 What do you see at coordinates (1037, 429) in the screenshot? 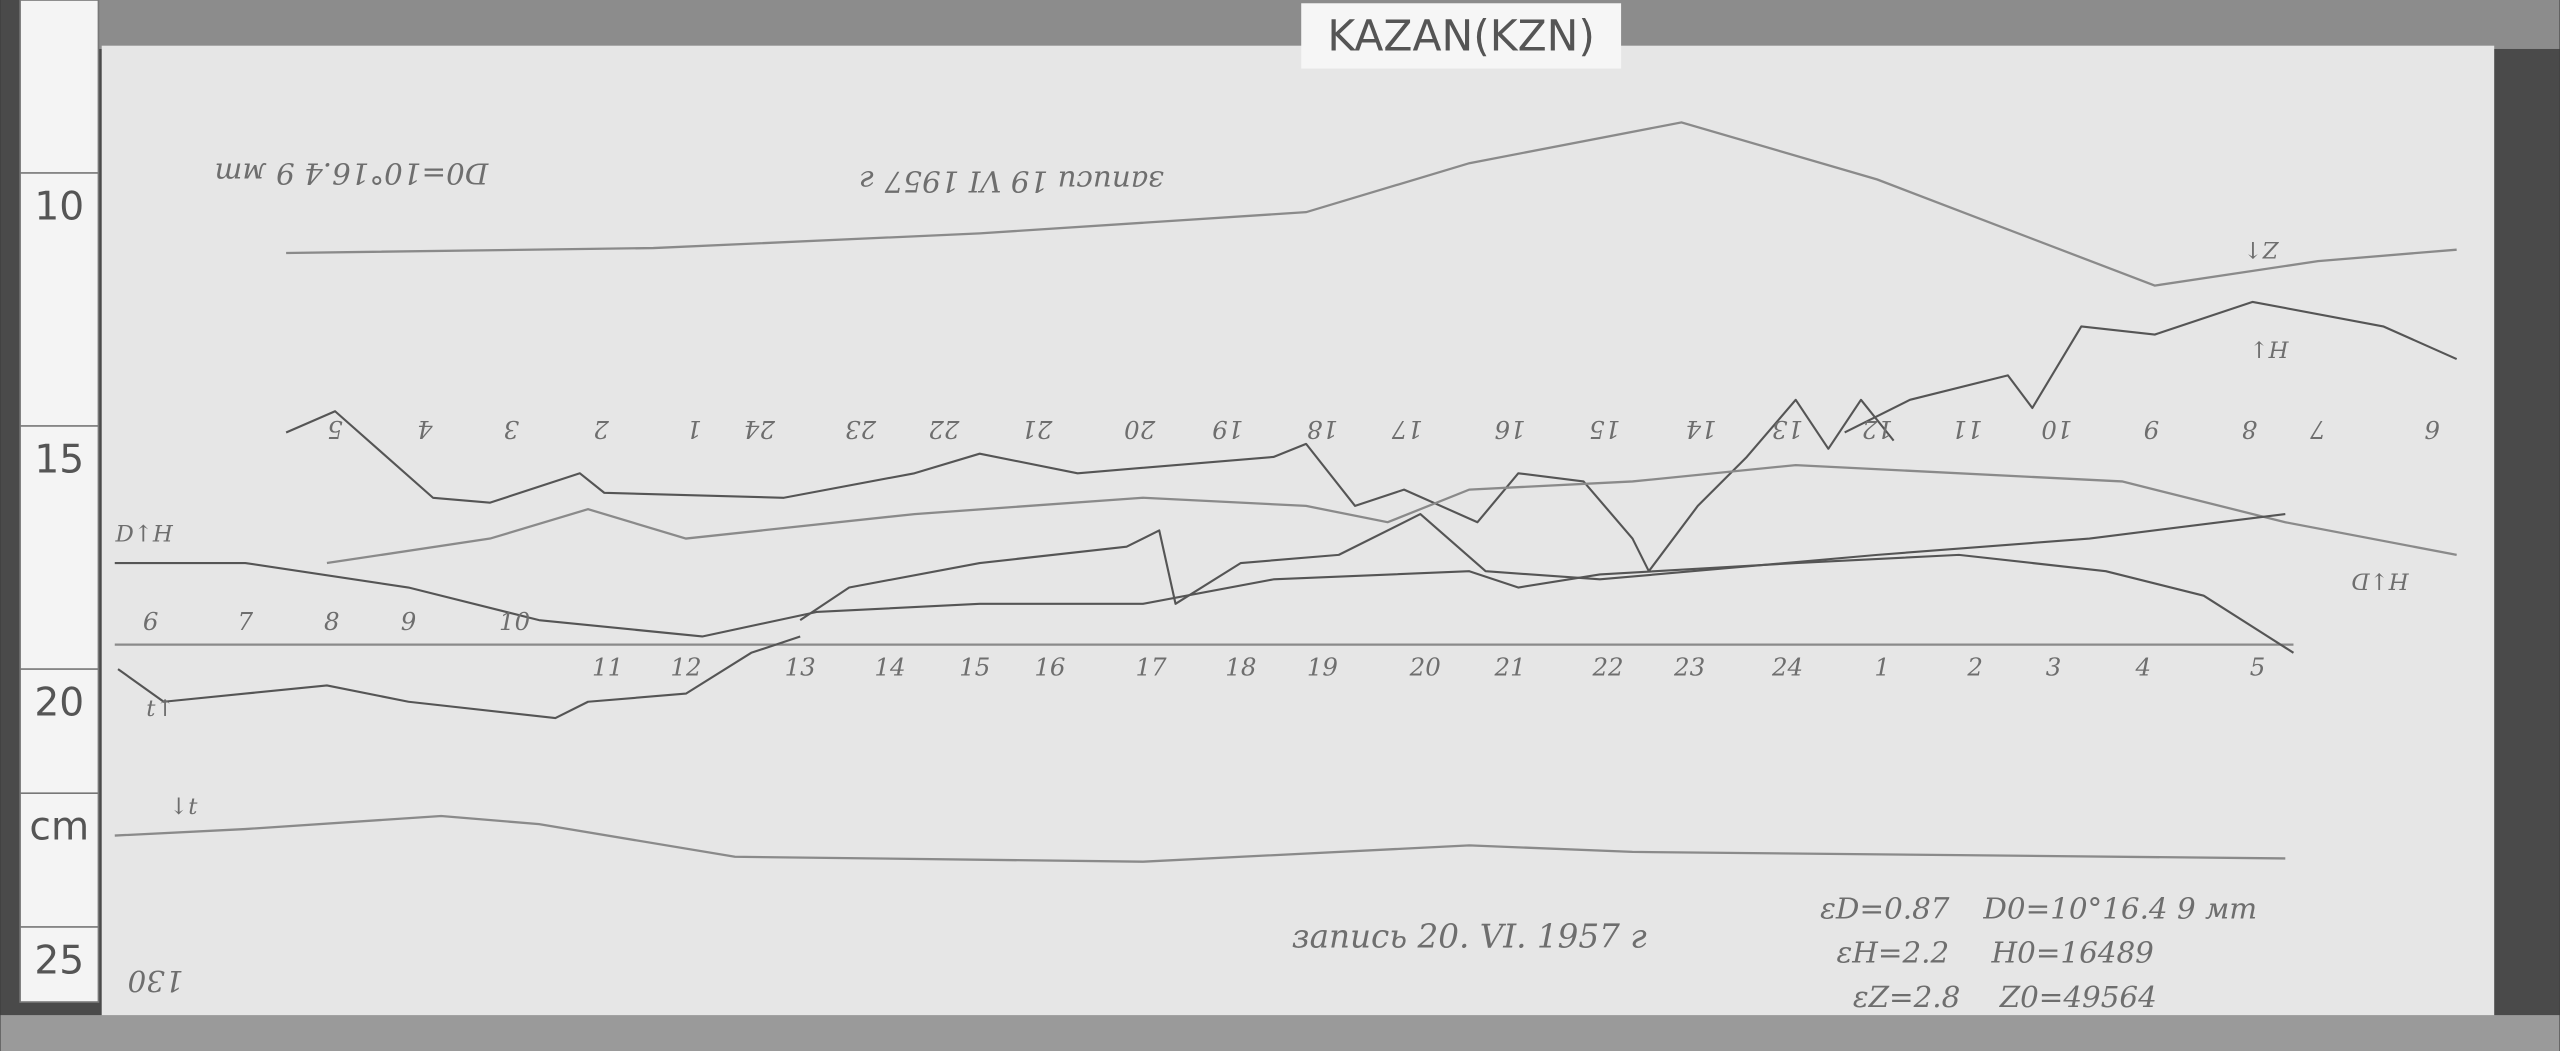
I see `top-hour: 21` at bounding box center [1037, 429].